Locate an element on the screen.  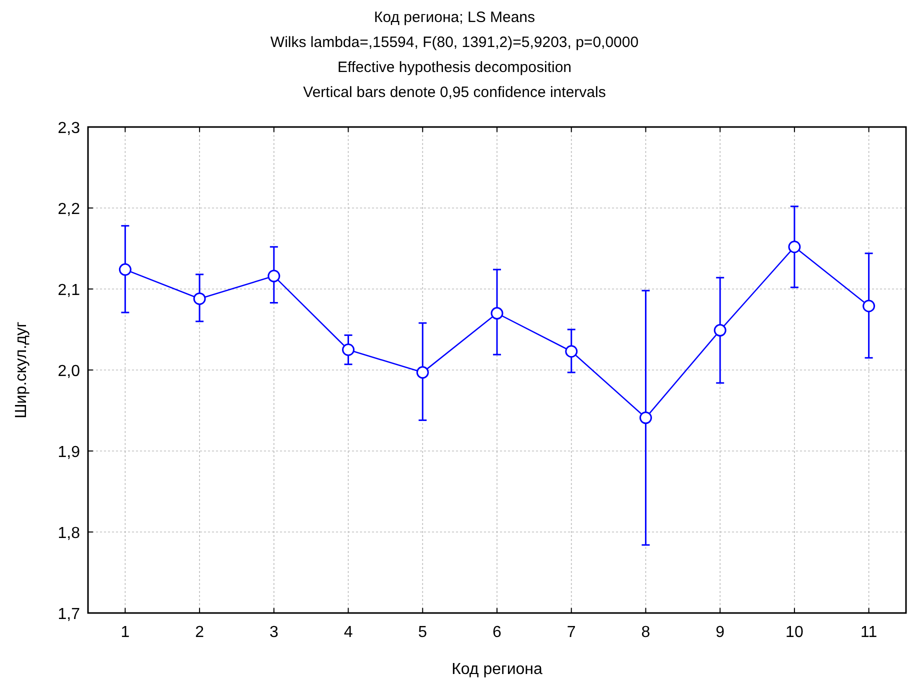
y-tick-label: 2,3 is located at coordinates (69, 128).